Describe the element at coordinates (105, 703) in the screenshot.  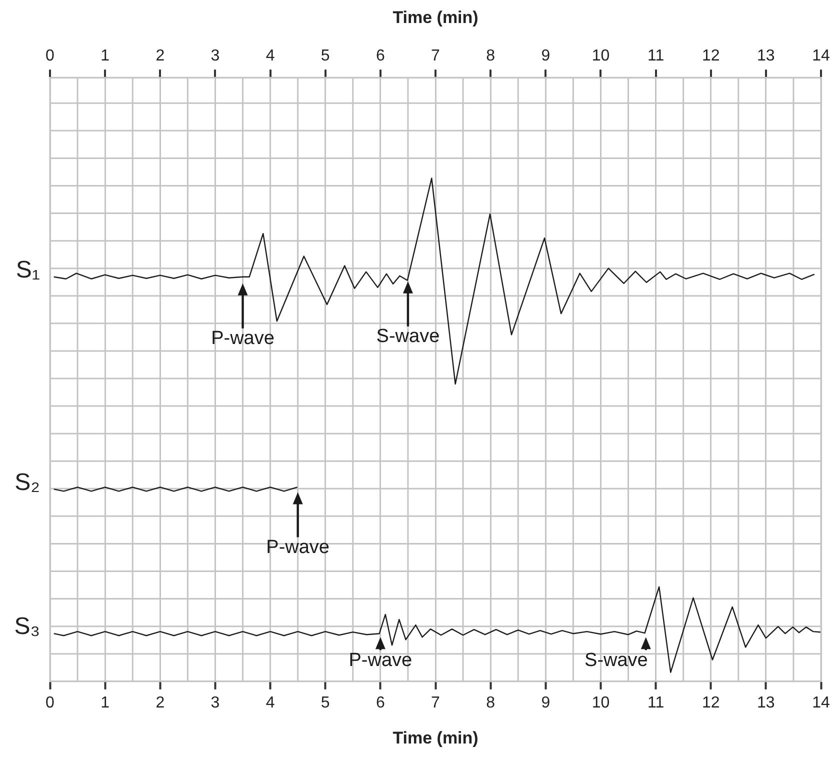
I see `x2-tick-label: 1` at that location.